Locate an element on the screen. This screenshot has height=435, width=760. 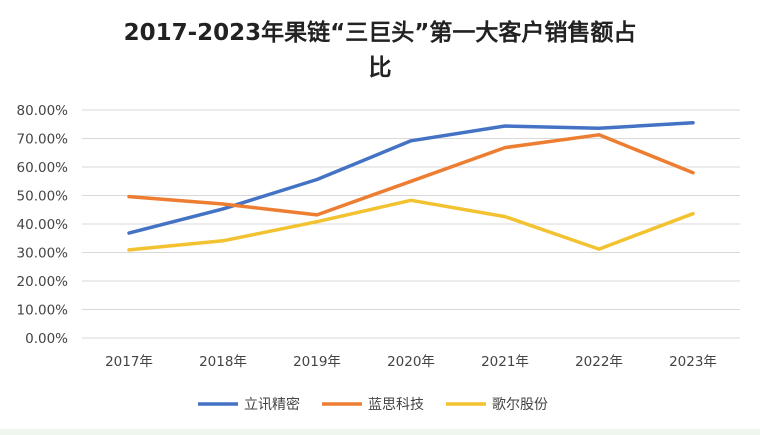
x-tick-label: 2017年 is located at coordinates (129, 362).